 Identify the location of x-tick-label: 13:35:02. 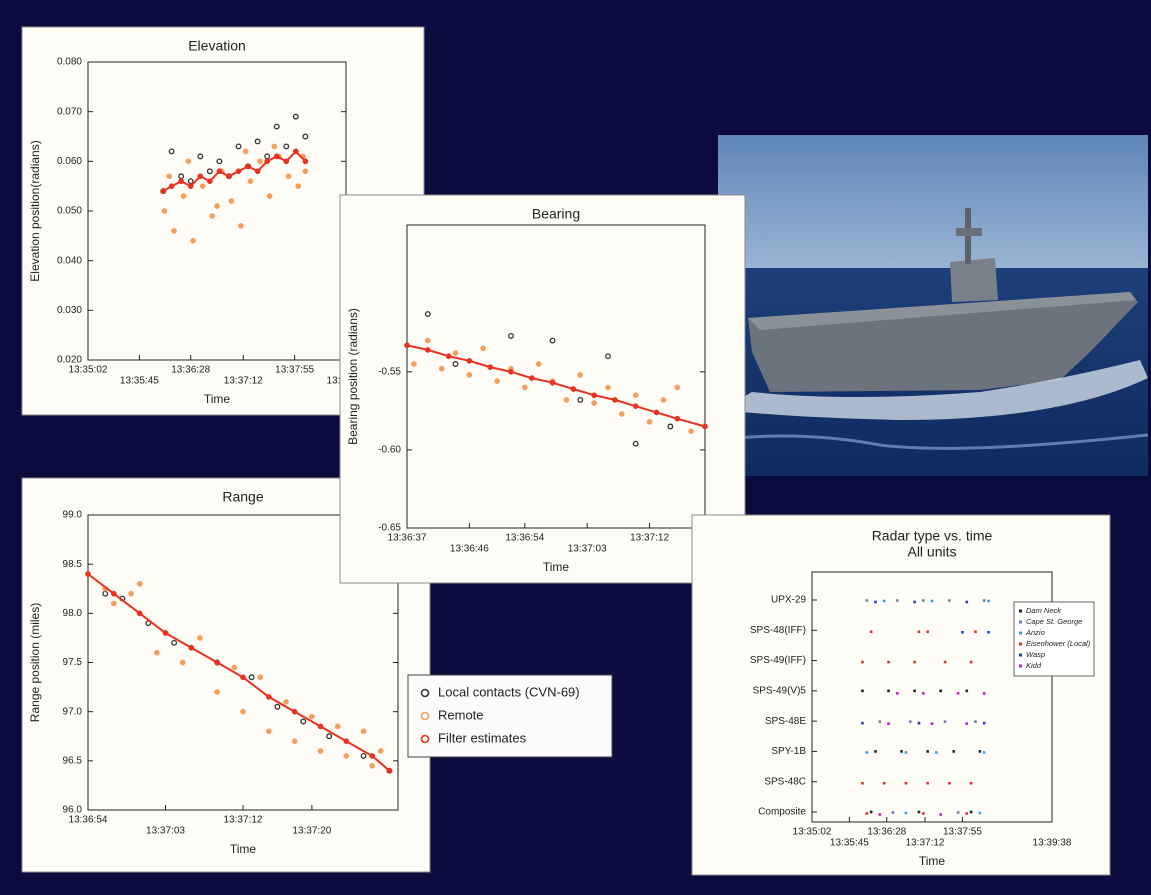
(88, 370).